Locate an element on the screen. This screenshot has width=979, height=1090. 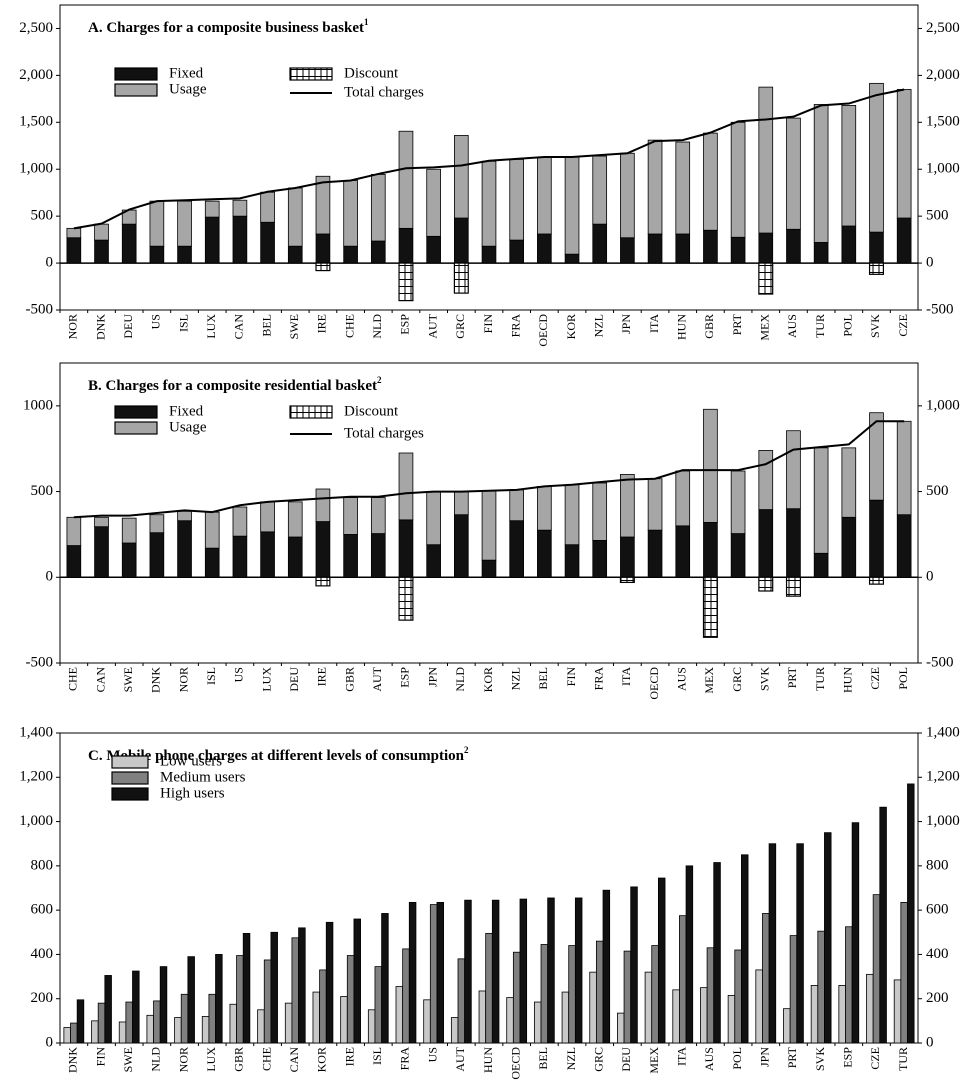
y2-tick-label: 600 is located at coordinates (937, 910).